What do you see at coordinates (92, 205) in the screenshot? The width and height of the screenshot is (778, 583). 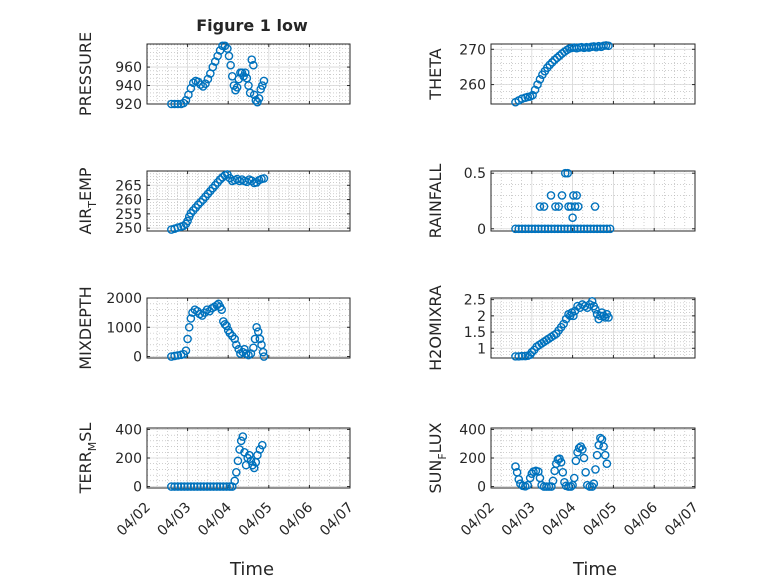 I see `y-axis-label-sub: T` at bounding box center [92, 205].